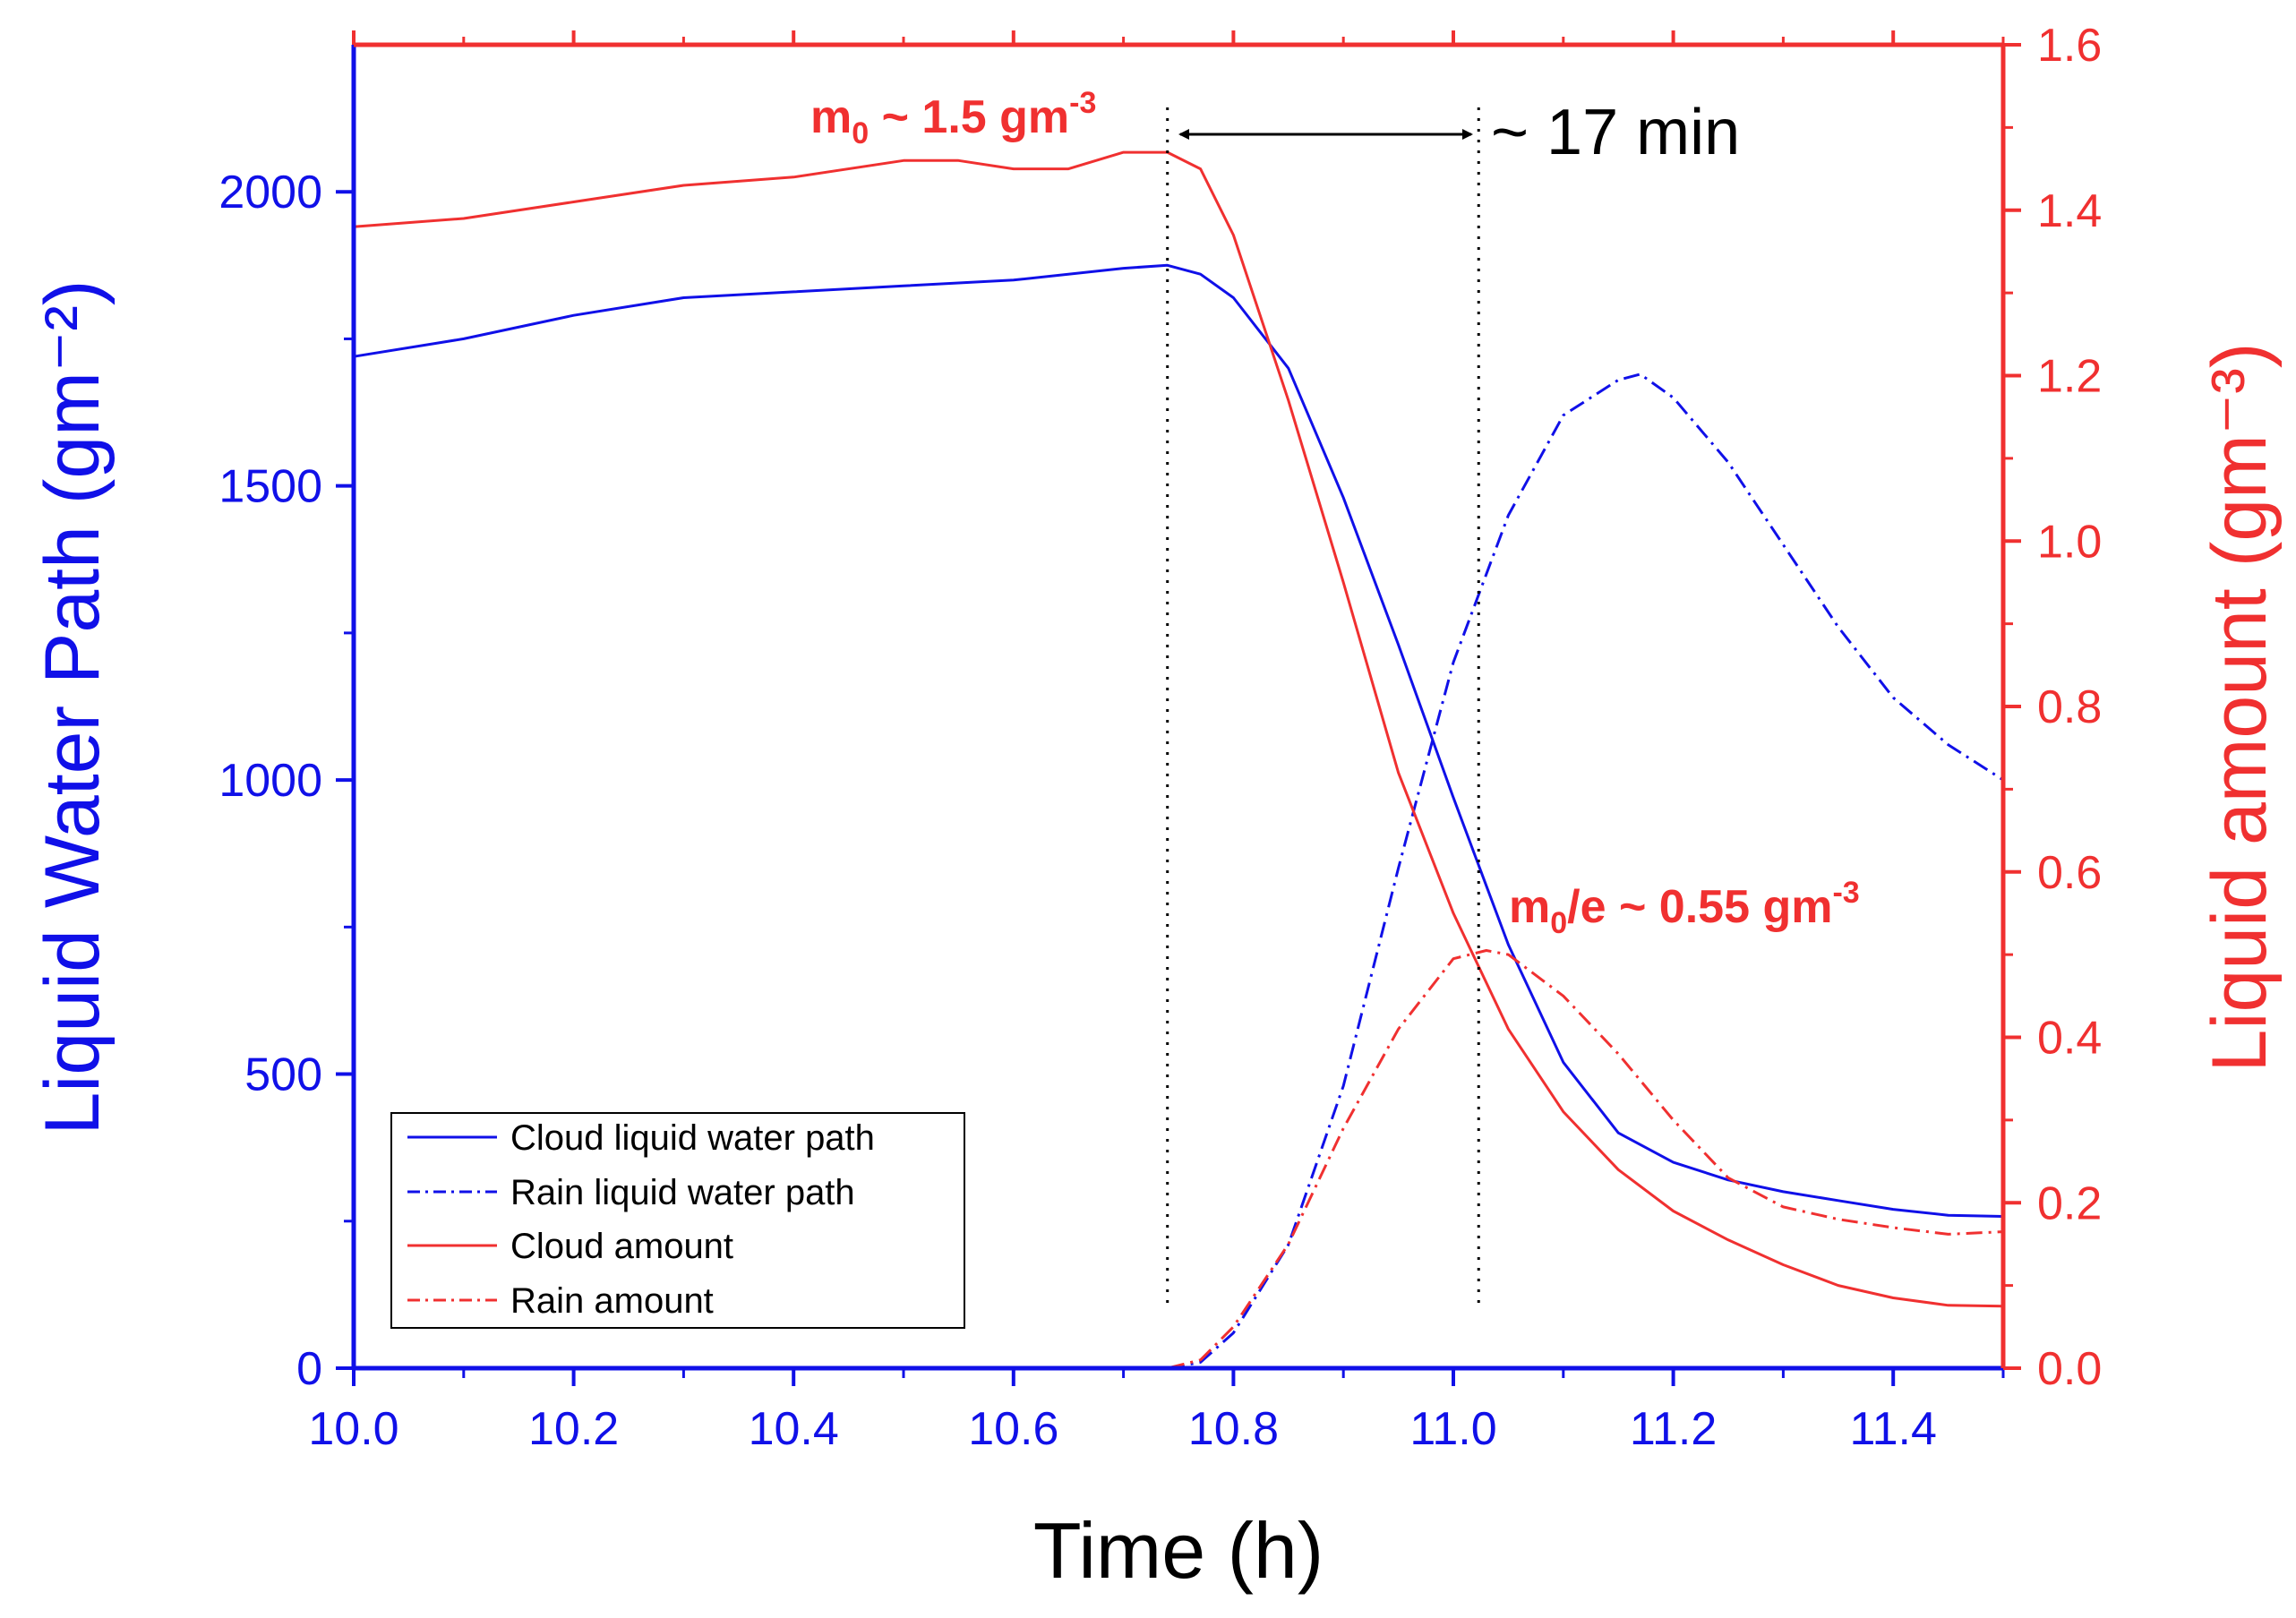  Describe the element at coordinates (1082, 103) in the screenshot. I see `m0-superscript: -3` at that location.